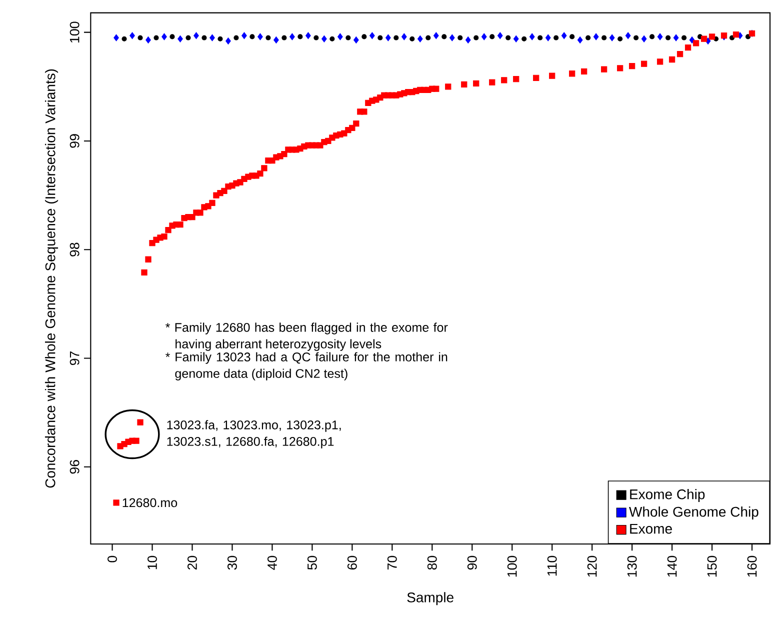 Image resolution: width=775 pixels, height=621 pixels. Describe the element at coordinates (272, 563) in the screenshot. I see `x-tick-label: 40` at that location.